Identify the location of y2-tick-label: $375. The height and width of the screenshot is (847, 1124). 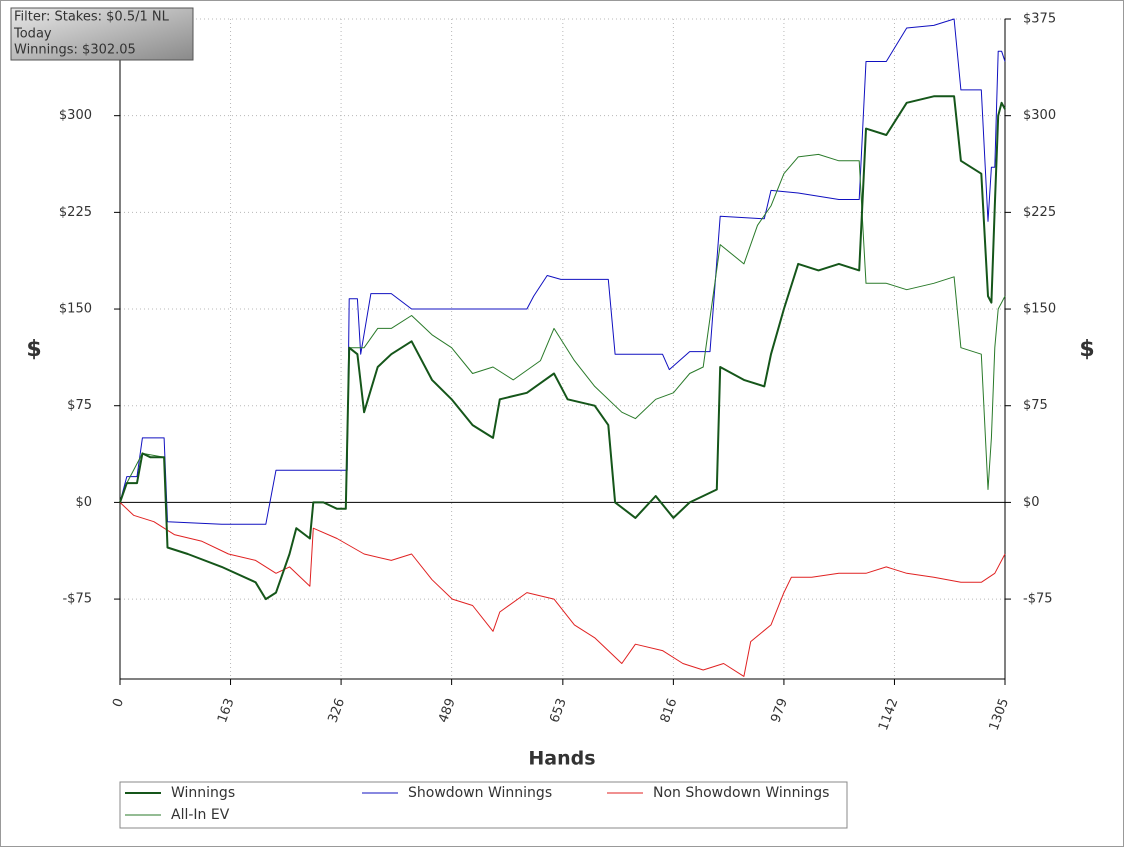
(1039, 19).